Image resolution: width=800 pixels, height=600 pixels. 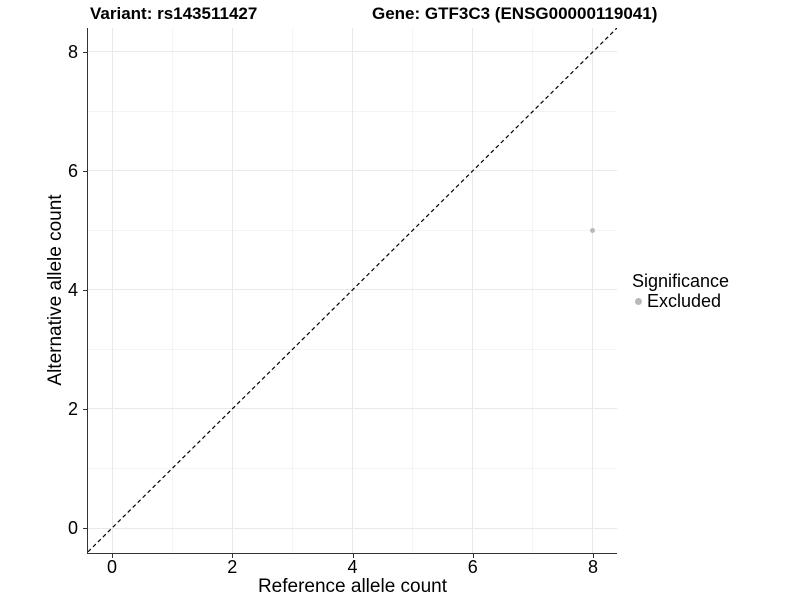 What do you see at coordinates (72, 408) in the screenshot?
I see `y-tick-label: 2` at bounding box center [72, 408].